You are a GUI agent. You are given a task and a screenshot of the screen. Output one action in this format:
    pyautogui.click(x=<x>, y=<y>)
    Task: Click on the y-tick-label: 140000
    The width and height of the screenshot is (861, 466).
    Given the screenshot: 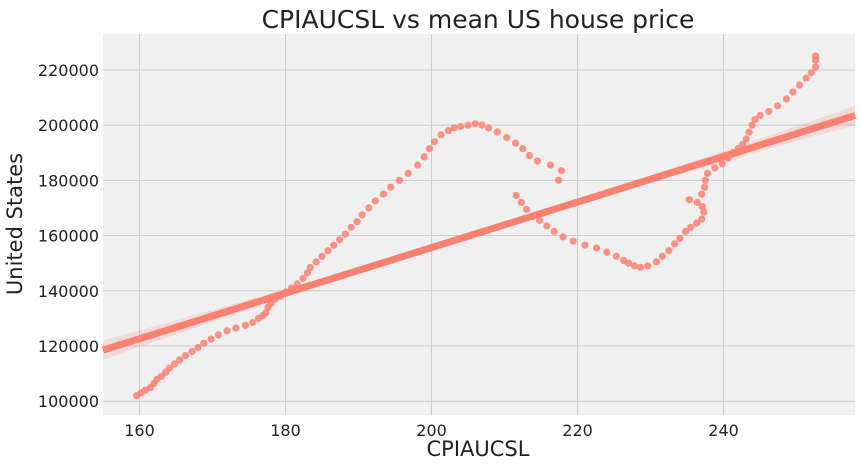 What is the action you would take?
    pyautogui.click(x=68, y=291)
    